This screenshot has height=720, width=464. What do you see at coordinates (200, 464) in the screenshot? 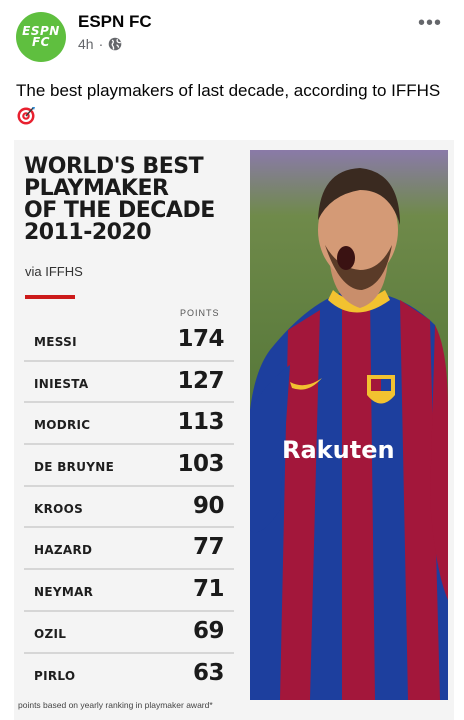
I see `player-points: 103` at bounding box center [200, 464].